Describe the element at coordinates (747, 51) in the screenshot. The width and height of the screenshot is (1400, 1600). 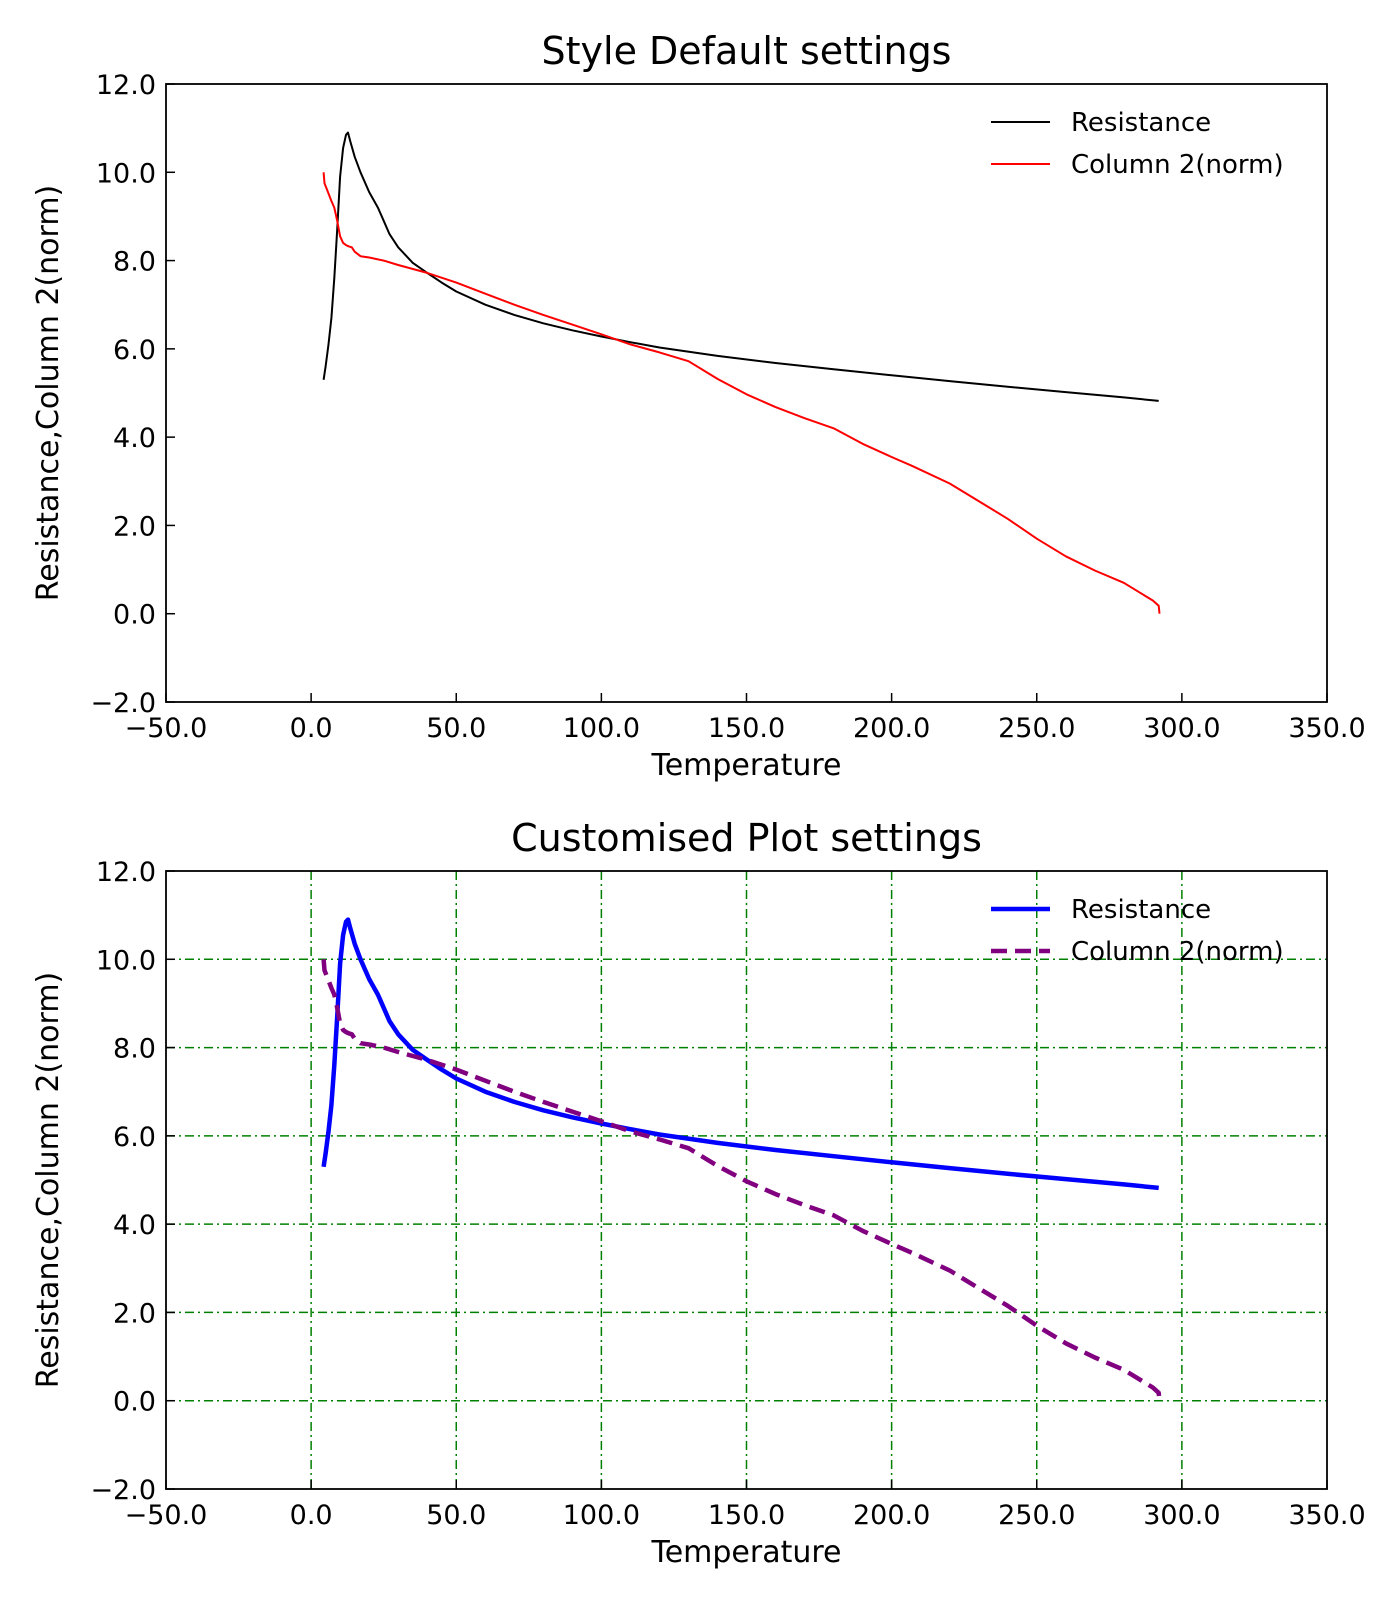
I see `chart-title: Style Default settings` at that location.